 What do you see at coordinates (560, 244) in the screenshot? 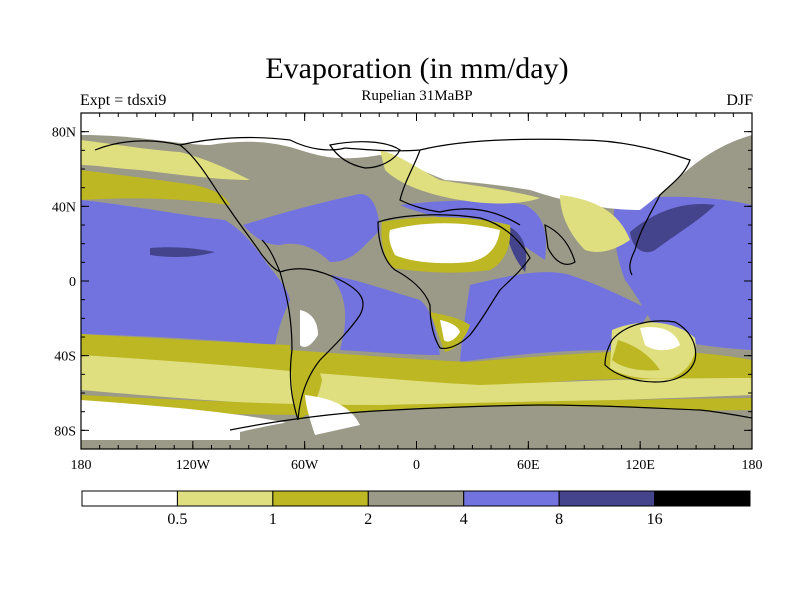
I see `coast-india` at bounding box center [560, 244].